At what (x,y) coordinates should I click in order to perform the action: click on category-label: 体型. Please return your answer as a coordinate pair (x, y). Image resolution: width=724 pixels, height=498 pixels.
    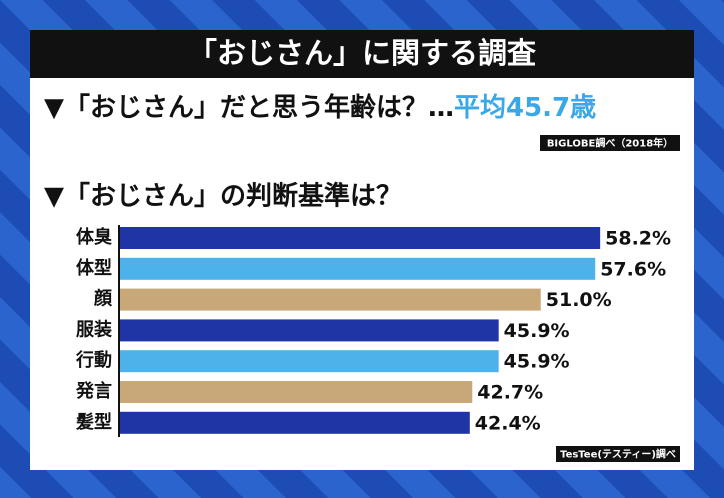
    Looking at the image, I should click on (94, 268).